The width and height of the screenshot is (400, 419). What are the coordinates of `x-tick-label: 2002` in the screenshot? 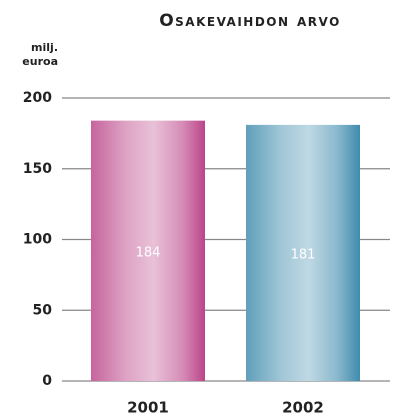 It's located at (303, 408).